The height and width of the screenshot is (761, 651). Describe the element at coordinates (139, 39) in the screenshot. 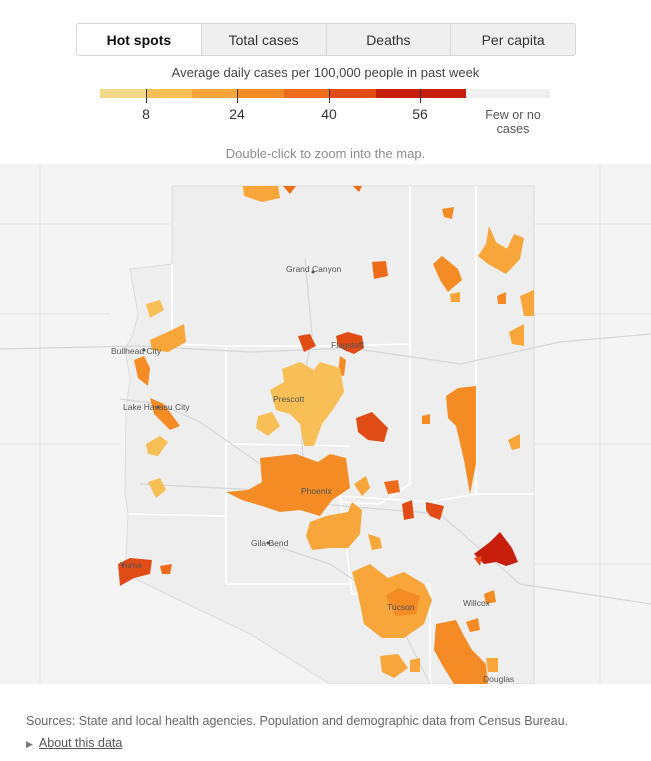

I see `tab-hot-spots: Hot spots` at that location.